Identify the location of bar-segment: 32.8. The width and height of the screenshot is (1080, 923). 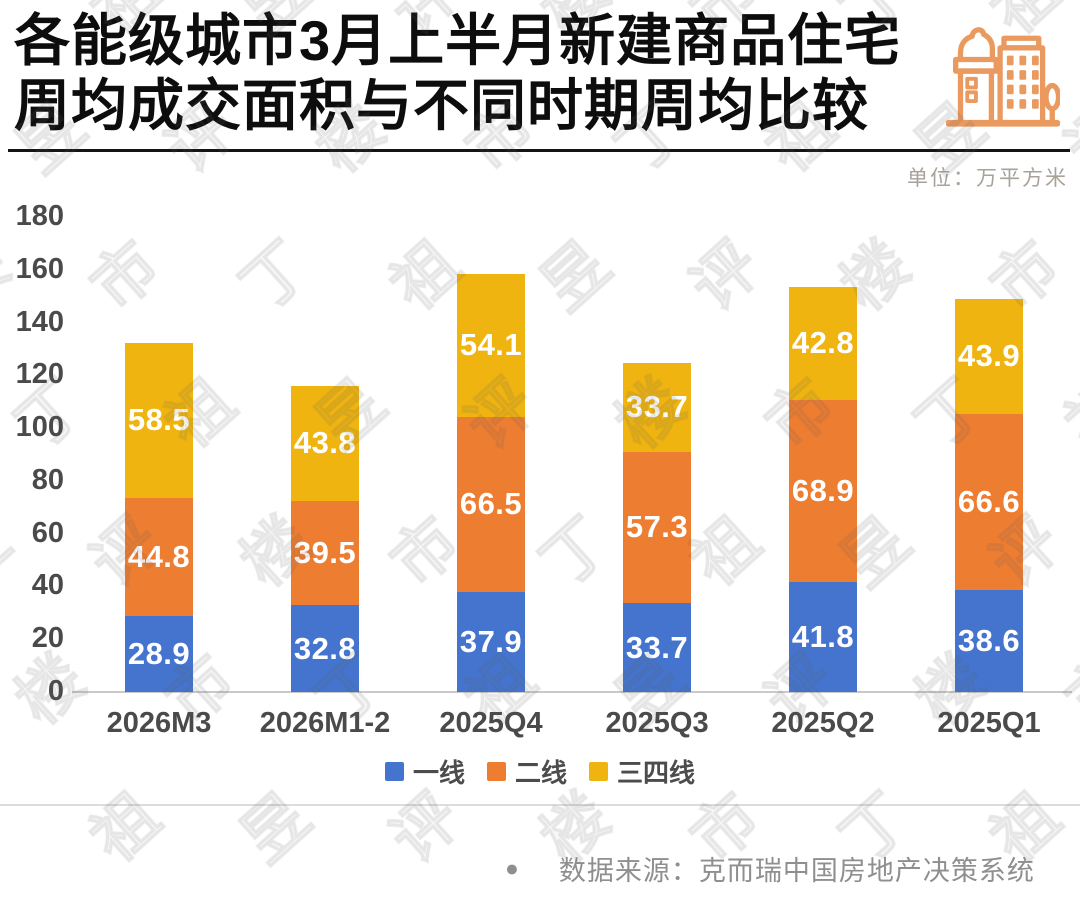
(325, 648).